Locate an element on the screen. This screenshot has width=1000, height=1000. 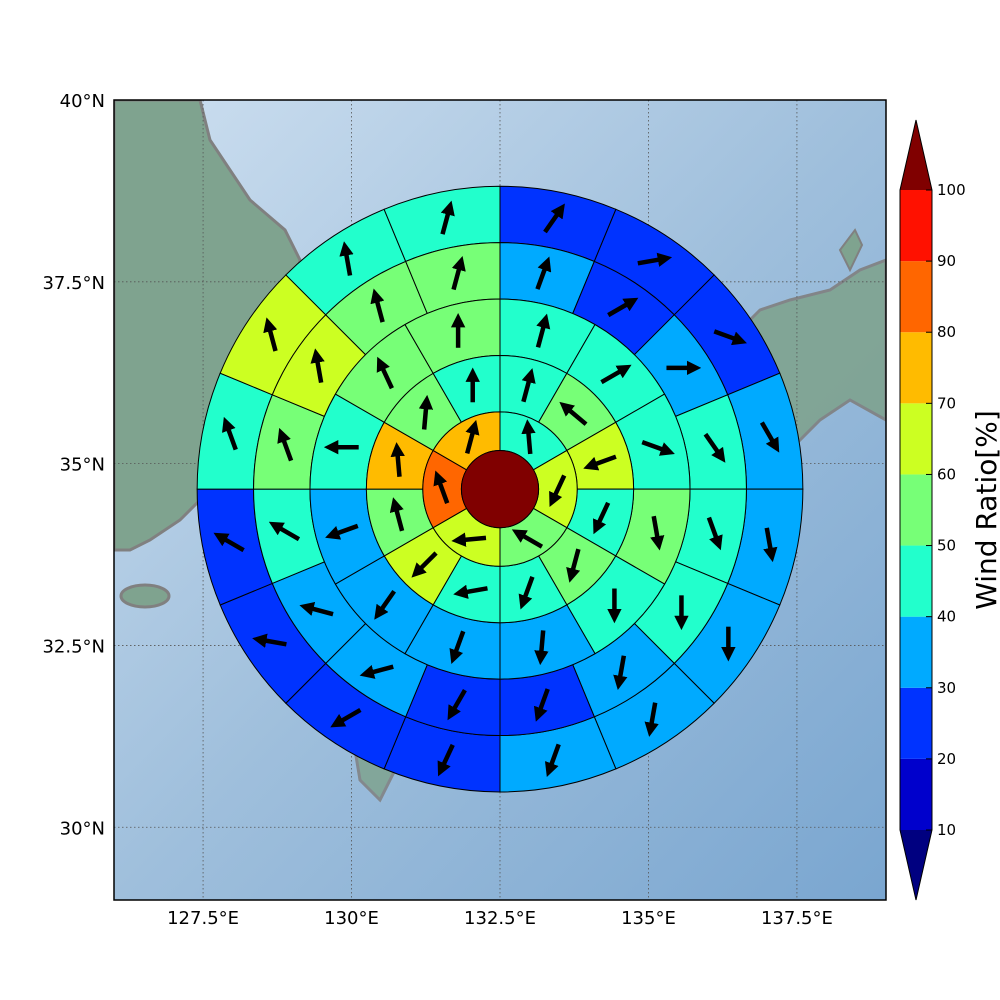
colorbar-tick-label: 80 is located at coordinates (946, 332).